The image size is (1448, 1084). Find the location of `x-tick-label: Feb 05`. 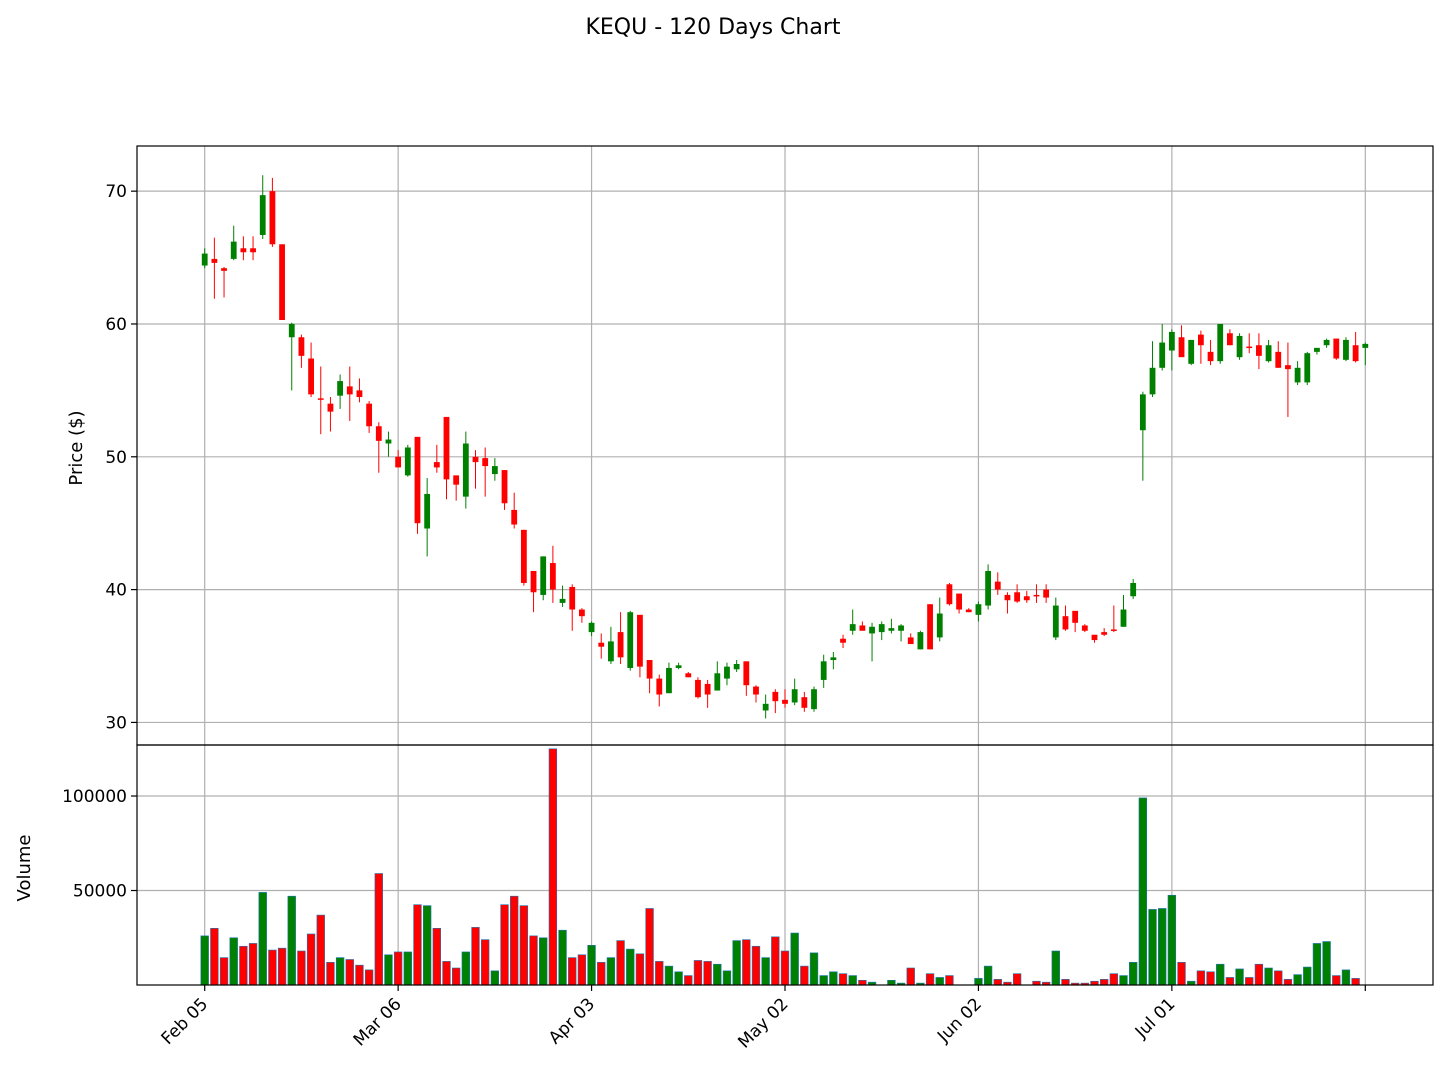

x-tick-label: Feb 05 is located at coordinates (185, 1021).